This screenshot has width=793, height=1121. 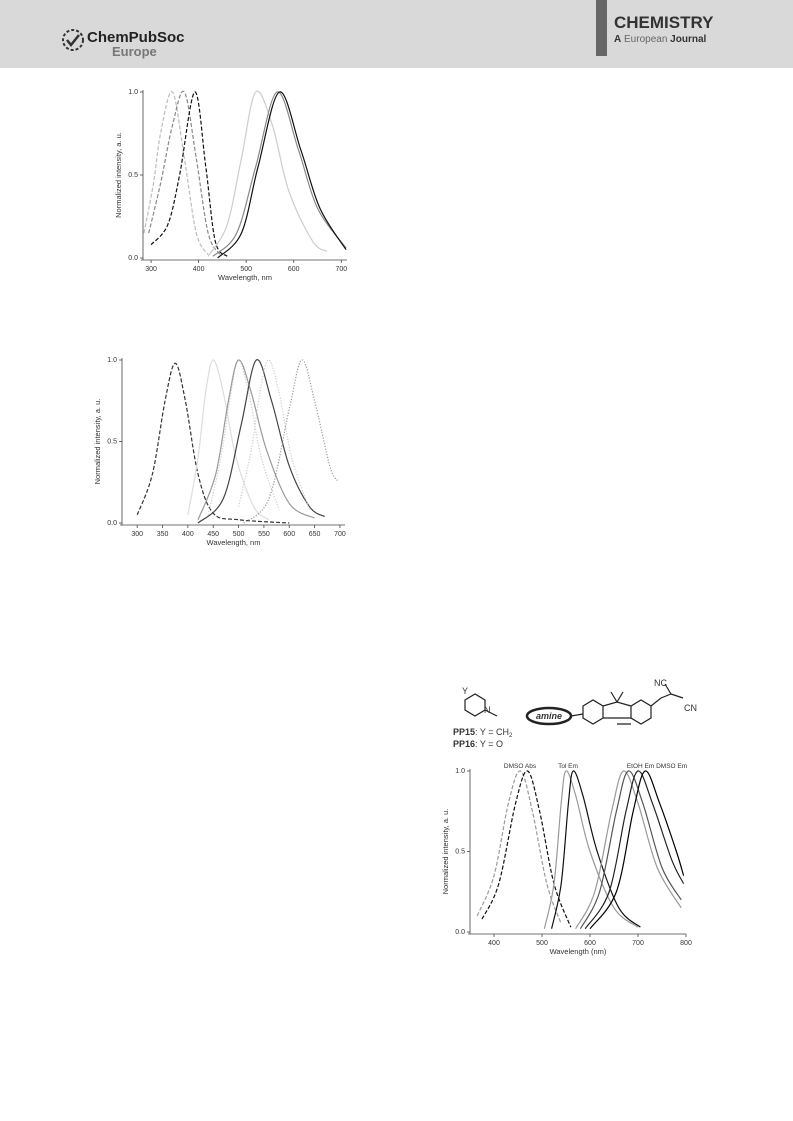 What do you see at coordinates (667, 695) in the screenshot?
I see `vinyl` at bounding box center [667, 695].